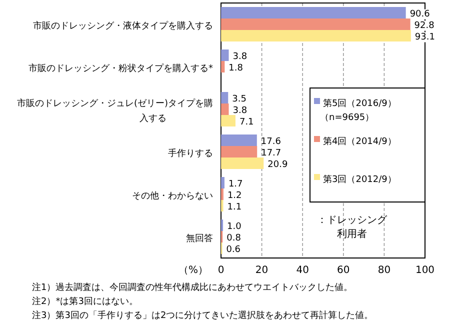  I want to click on text: 注2）*は第3回にはない。, so click(85, 301).